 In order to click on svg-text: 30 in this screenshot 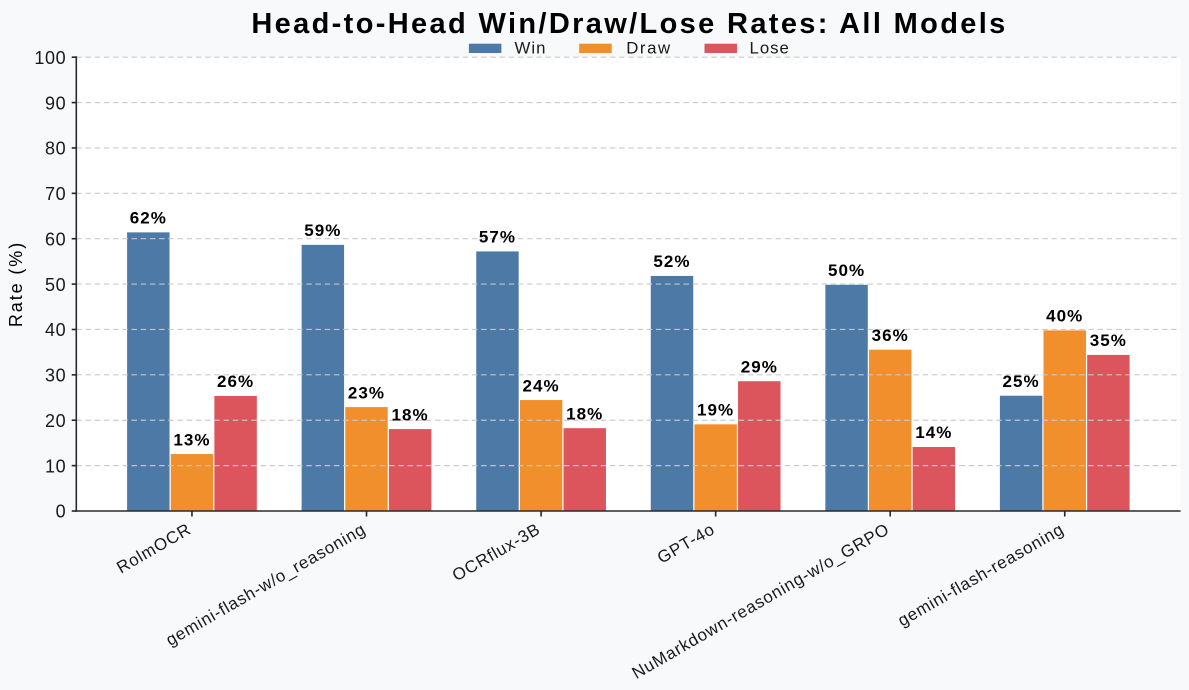, I will do `click(55, 376)`.